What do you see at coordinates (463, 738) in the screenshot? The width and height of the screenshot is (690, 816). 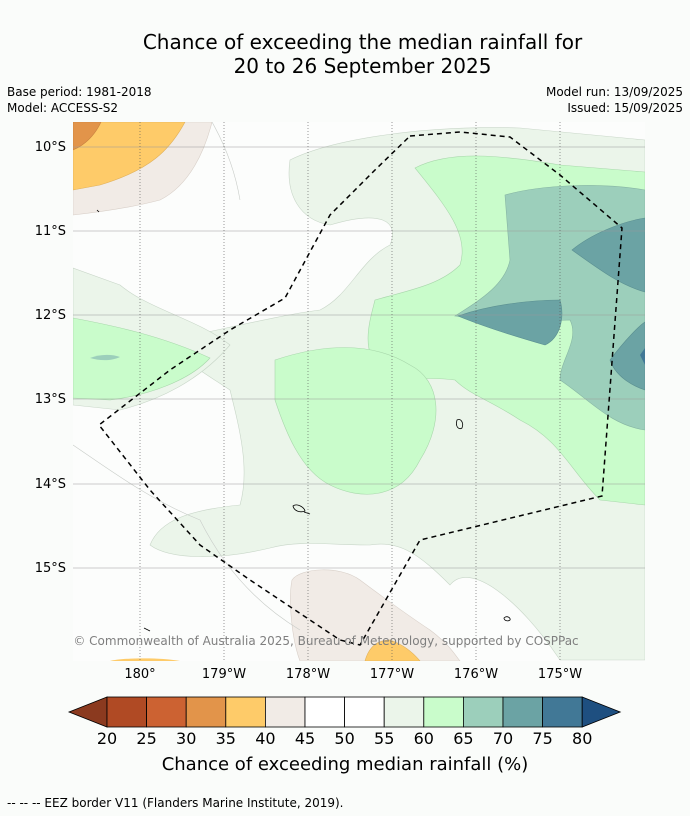 I see `colorbar-tick-label: 65` at bounding box center [463, 738].